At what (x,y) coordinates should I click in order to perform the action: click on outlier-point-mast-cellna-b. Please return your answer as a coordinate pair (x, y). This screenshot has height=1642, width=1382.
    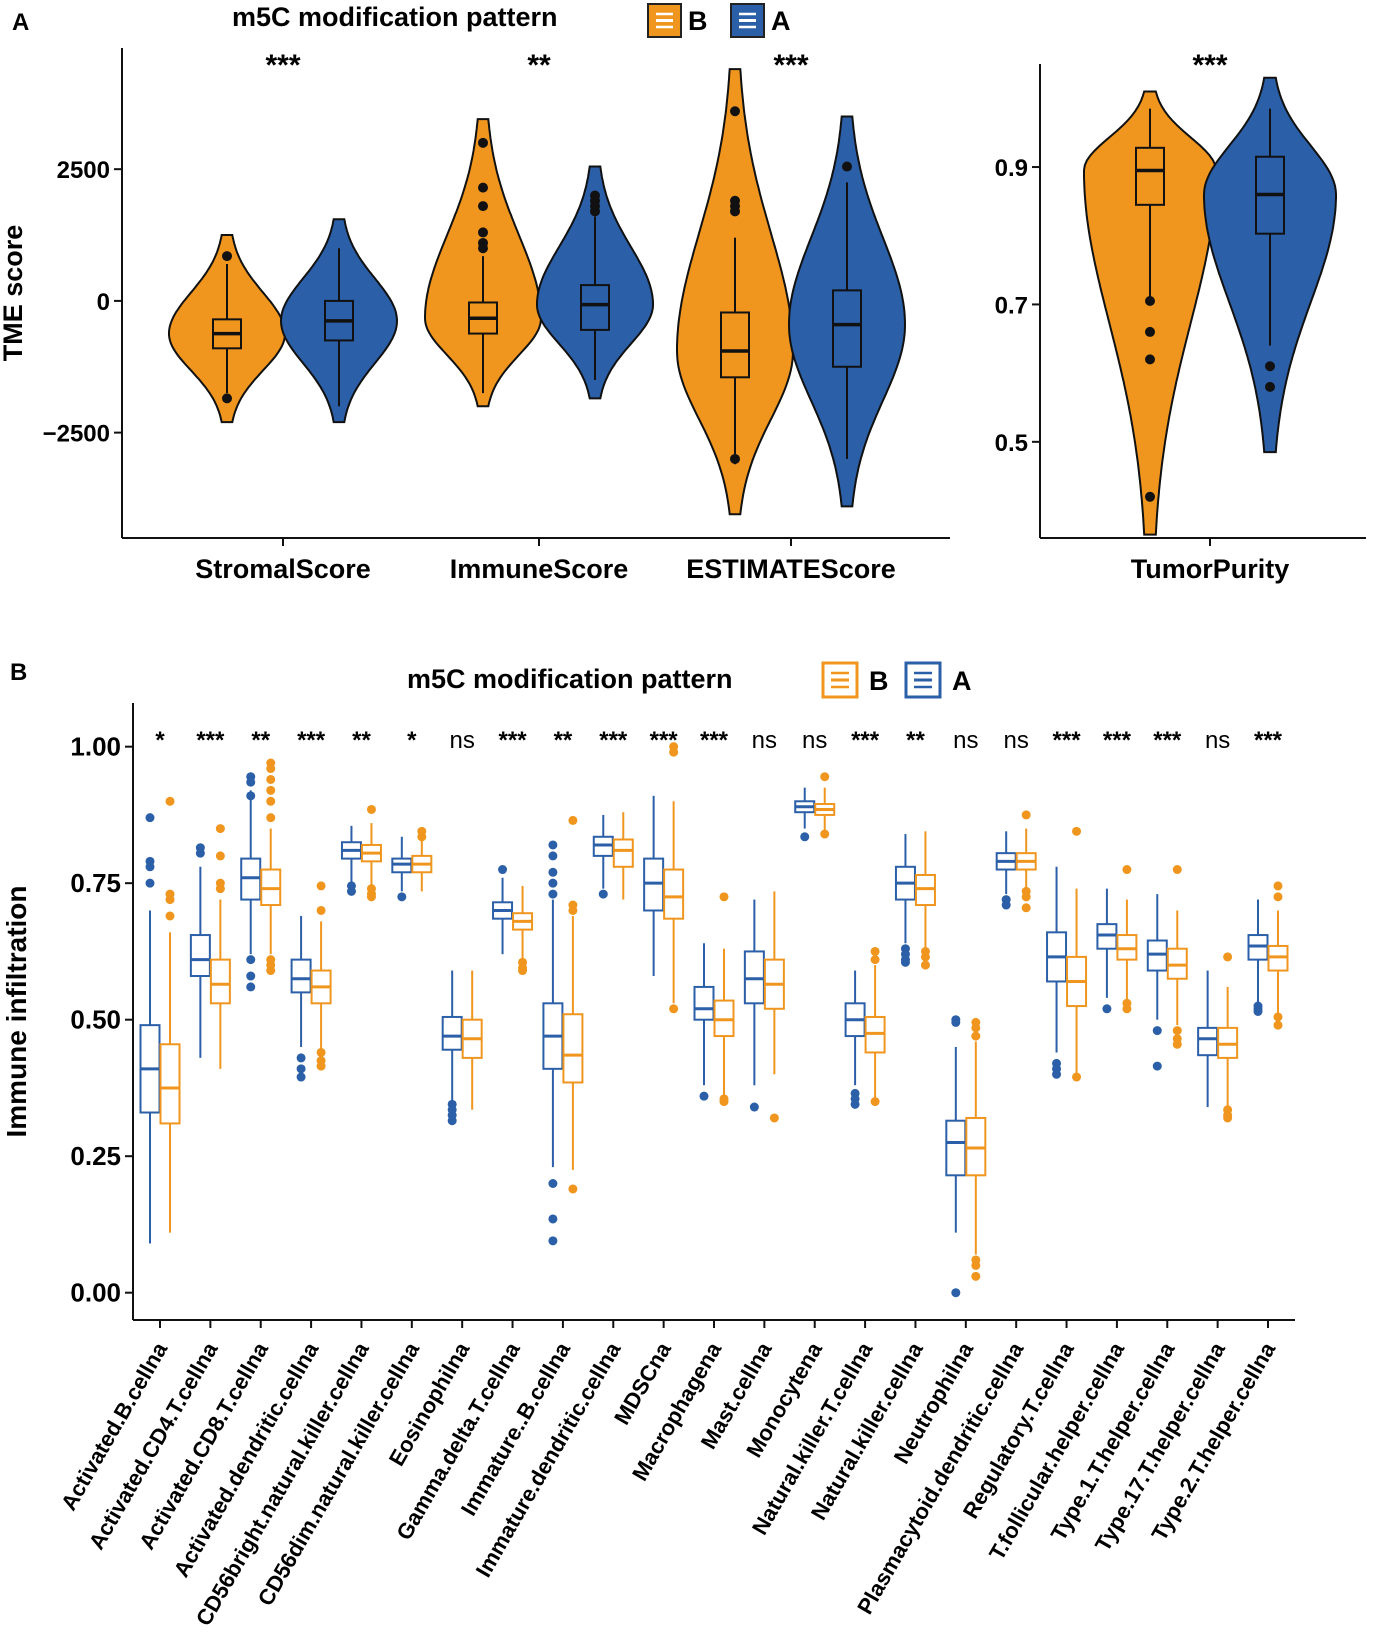
    Looking at the image, I should click on (774, 1118).